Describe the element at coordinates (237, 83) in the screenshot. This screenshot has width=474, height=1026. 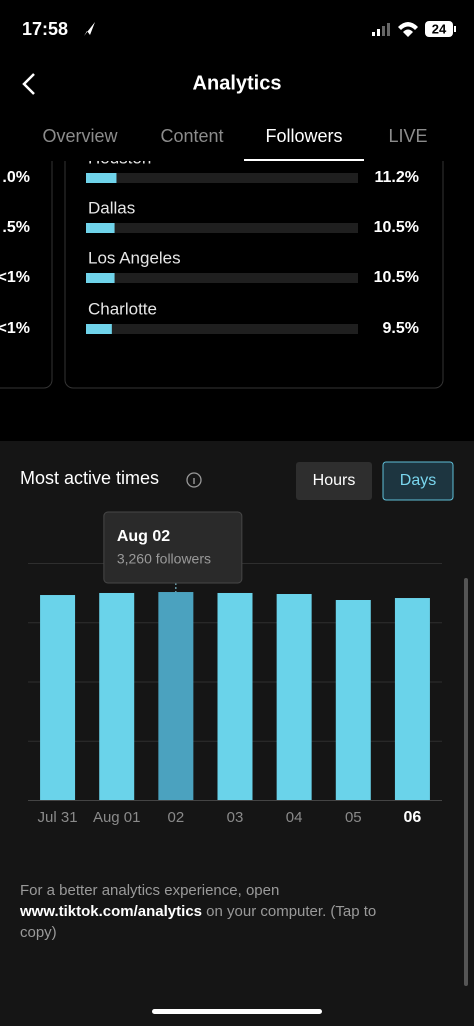
I see `page-title: Analytics` at that location.